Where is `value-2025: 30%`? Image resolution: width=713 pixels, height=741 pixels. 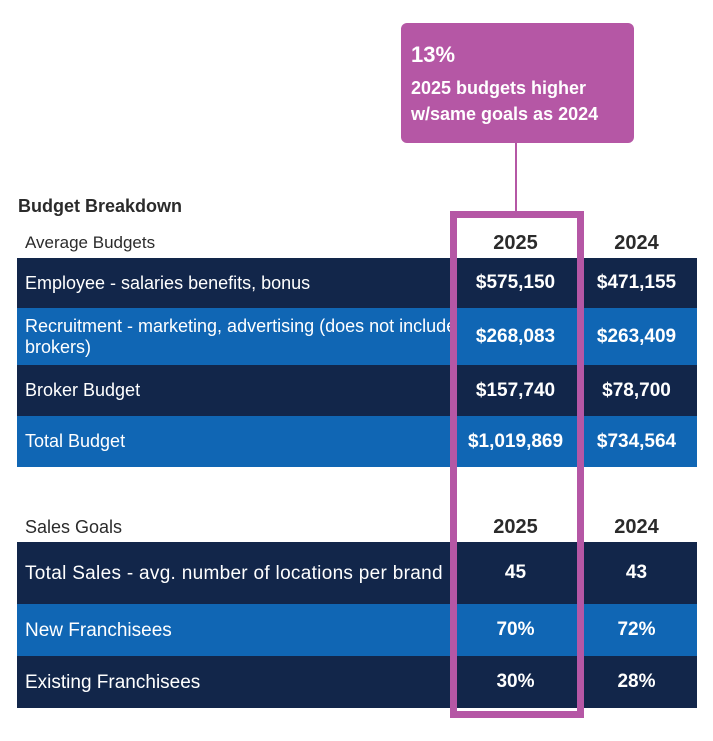
value-2025: 30% is located at coordinates (515, 681).